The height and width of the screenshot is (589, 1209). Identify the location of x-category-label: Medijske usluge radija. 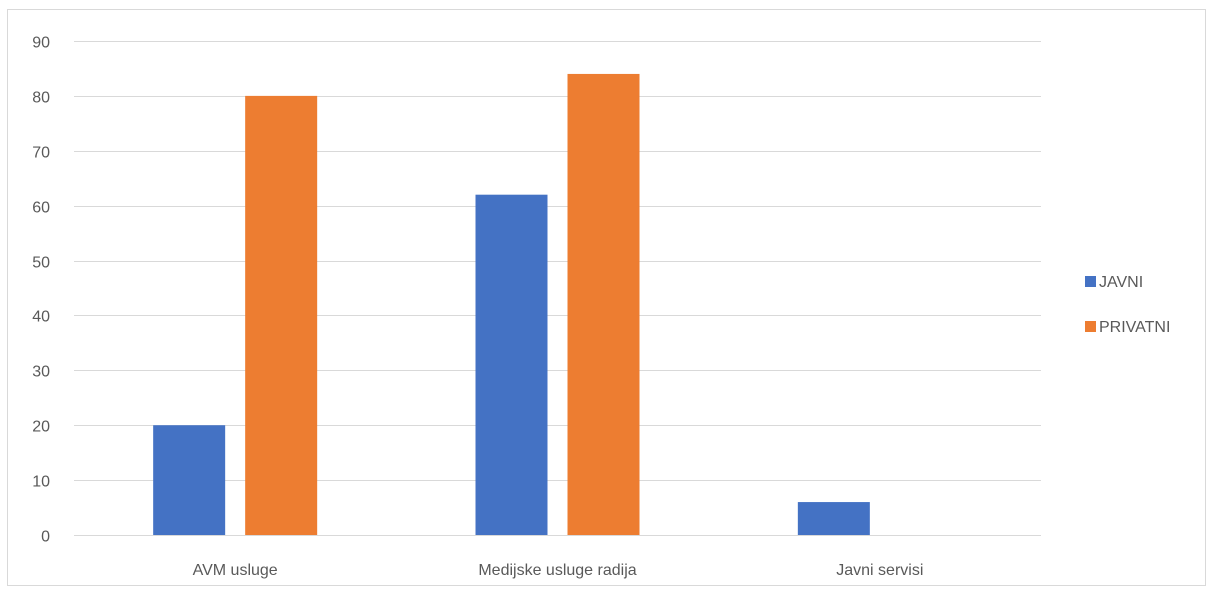
(557, 570).